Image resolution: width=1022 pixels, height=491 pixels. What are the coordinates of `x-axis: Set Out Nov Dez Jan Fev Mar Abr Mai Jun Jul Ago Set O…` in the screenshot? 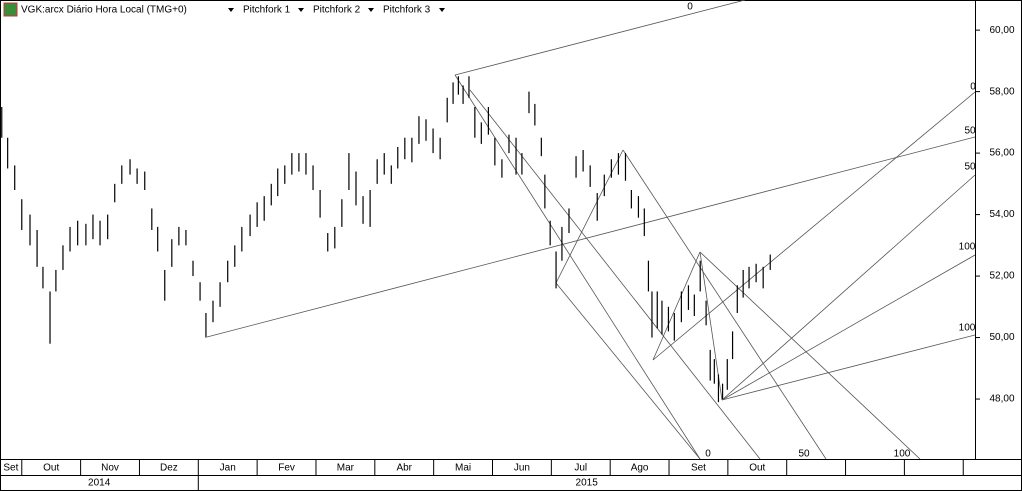 It's located at (483, 467).